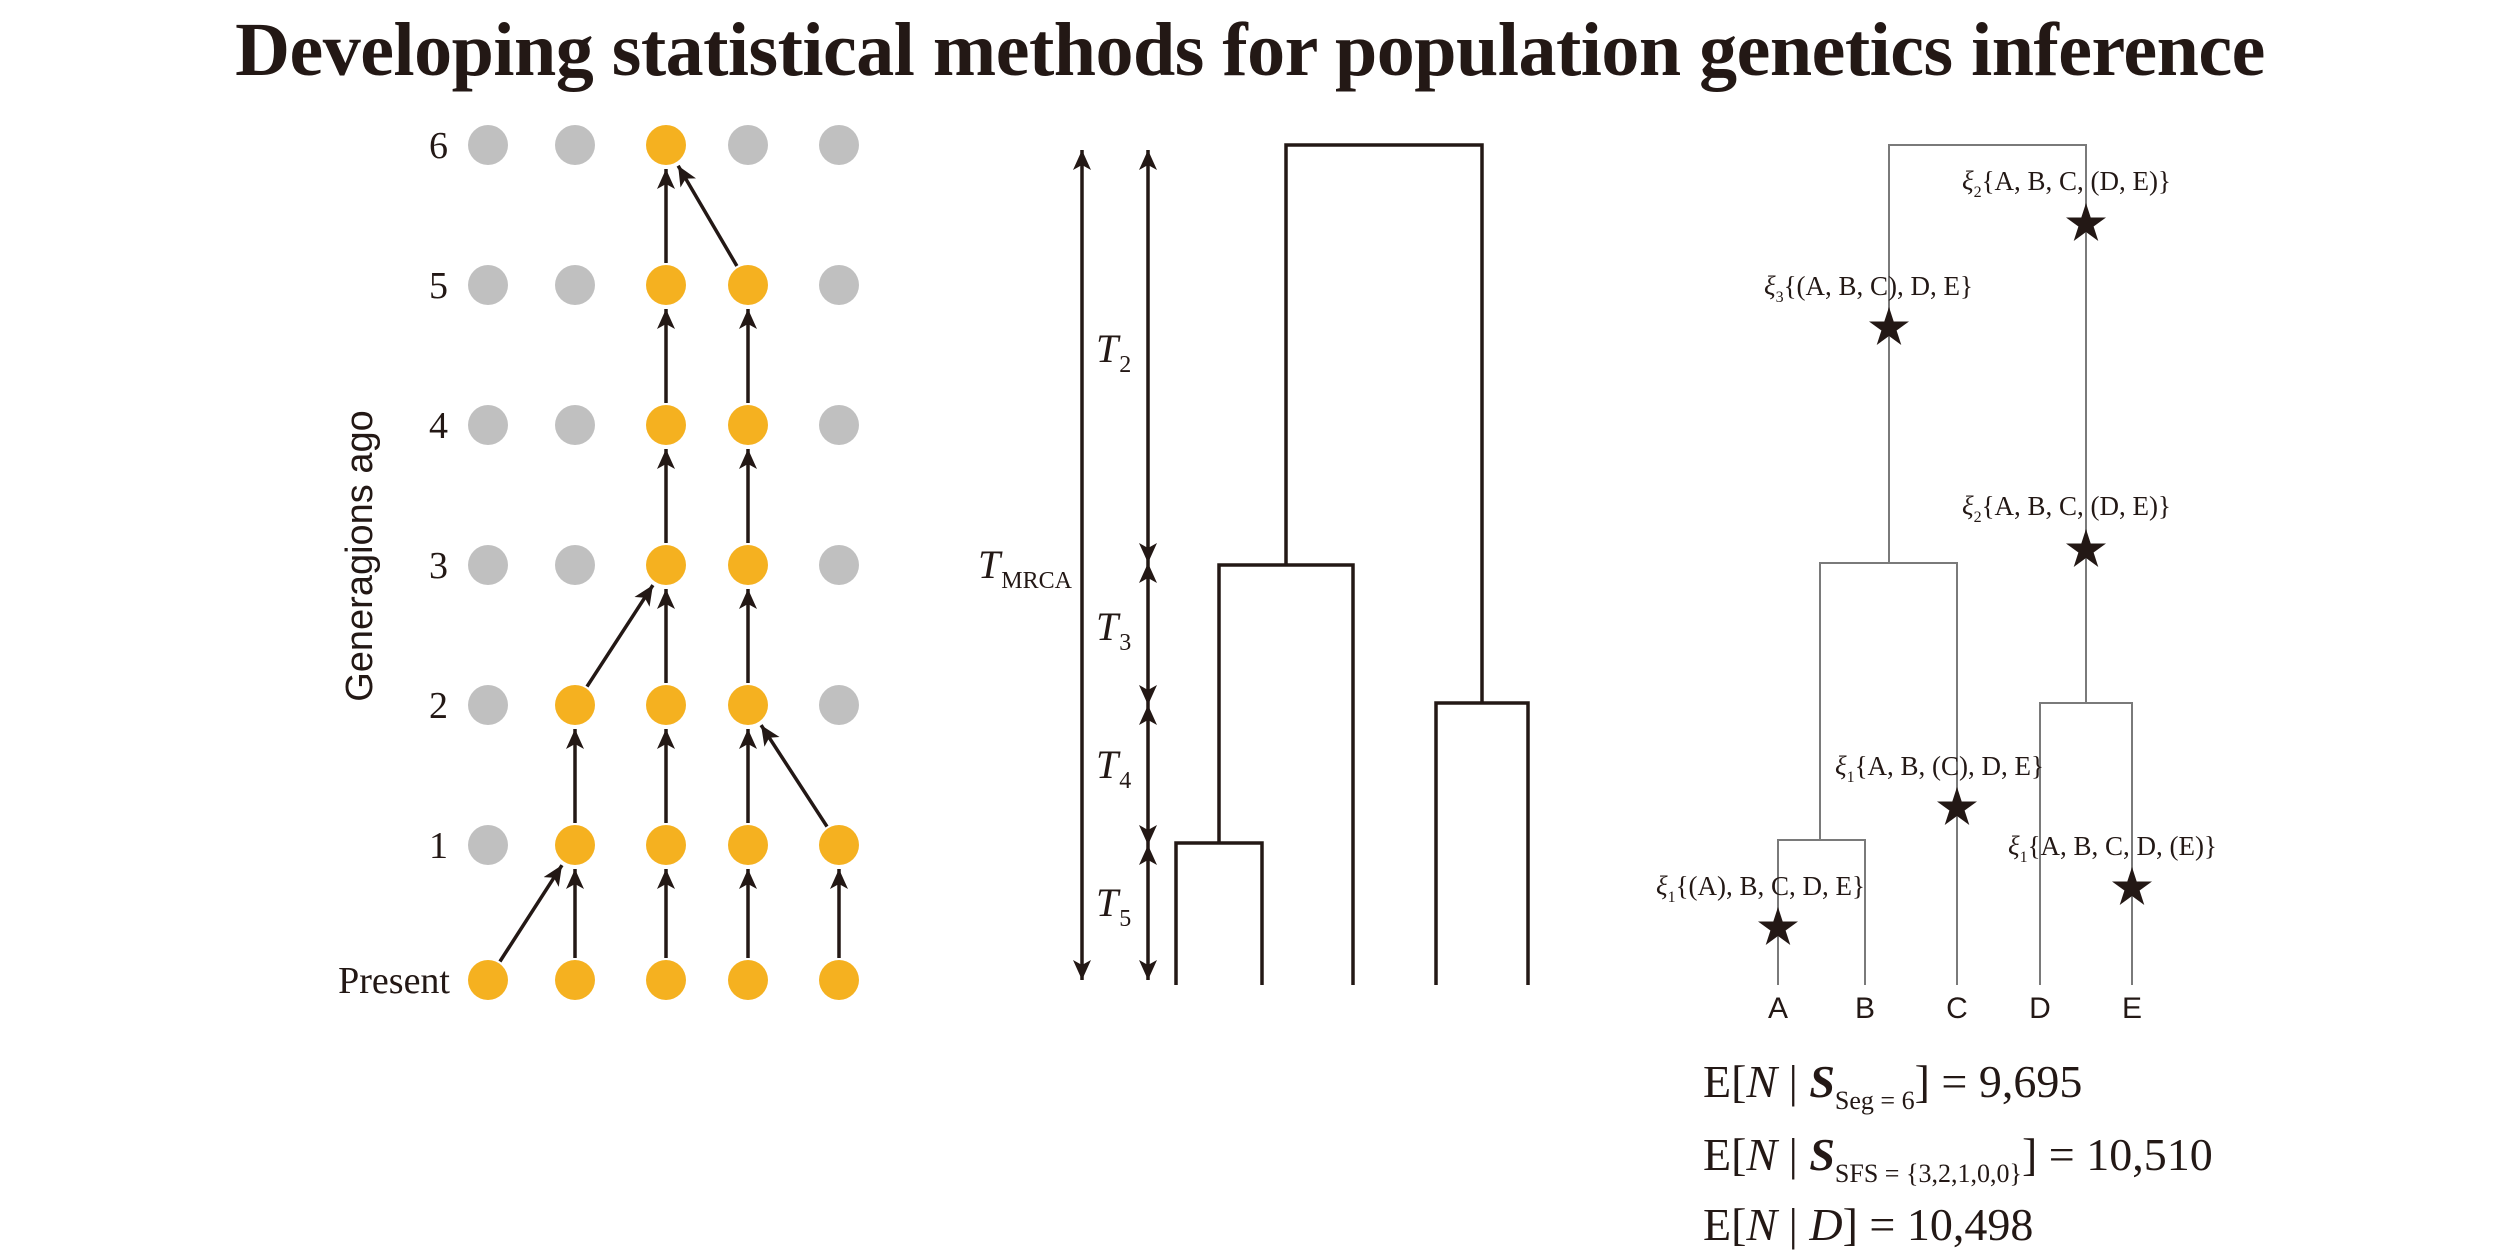  What do you see at coordinates (1868, 288) in the screenshot?
I see `mutation-label: ξ3{(A, B, C), D, E}` at bounding box center [1868, 288].